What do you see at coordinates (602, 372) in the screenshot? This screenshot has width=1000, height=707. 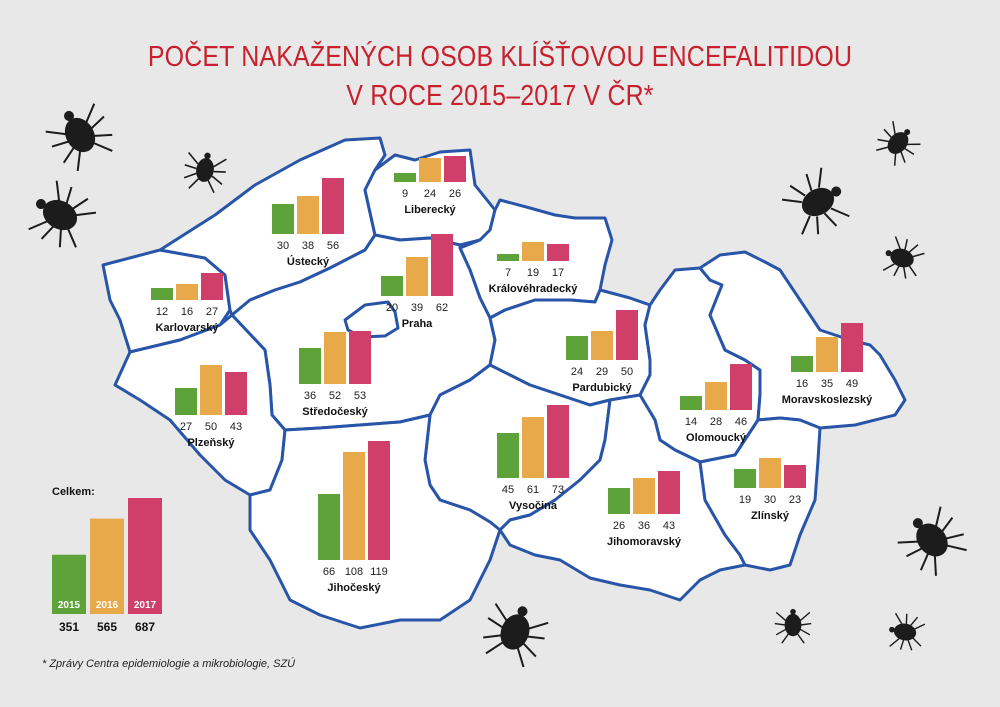 I see `value-label: 29` at bounding box center [602, 372].